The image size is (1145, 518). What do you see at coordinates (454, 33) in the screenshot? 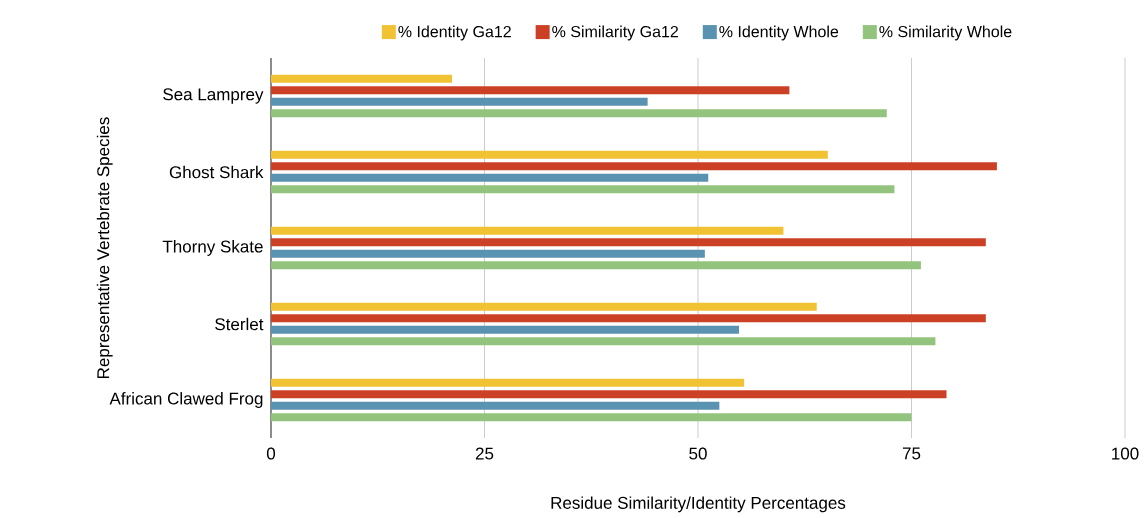
I see `legend-label: % Identity Ga12` at bounding box center [454, 33].